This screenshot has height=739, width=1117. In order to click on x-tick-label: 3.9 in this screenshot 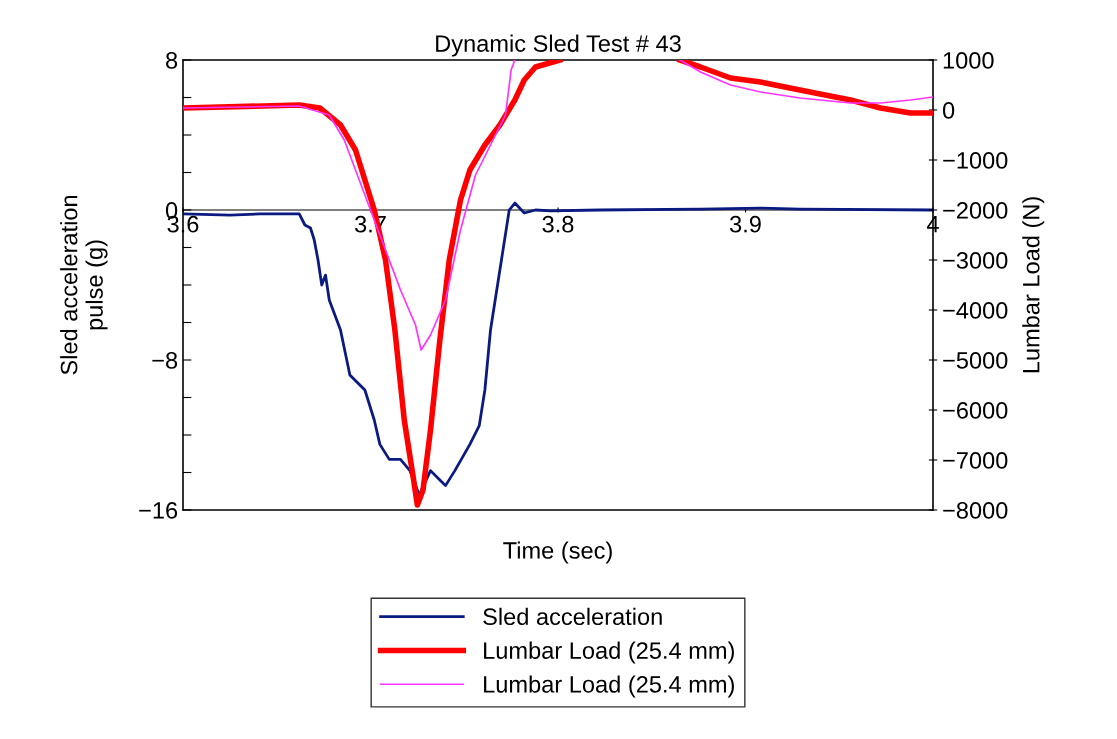, I will do `click(745, 224)`.